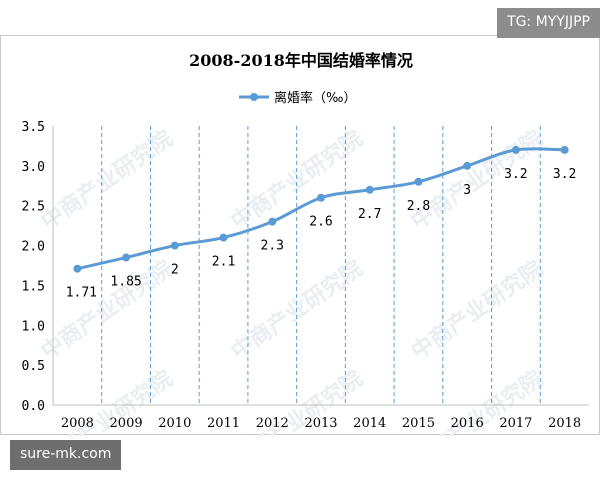 This screenshot has height=480, width=600. Describe the element at coordinates (33, 267) in the screenshot. I see `y-axis-ticks: 0.0 0.5 1.0 1.5 2.0 2.5 3.0 3.5` at that location.